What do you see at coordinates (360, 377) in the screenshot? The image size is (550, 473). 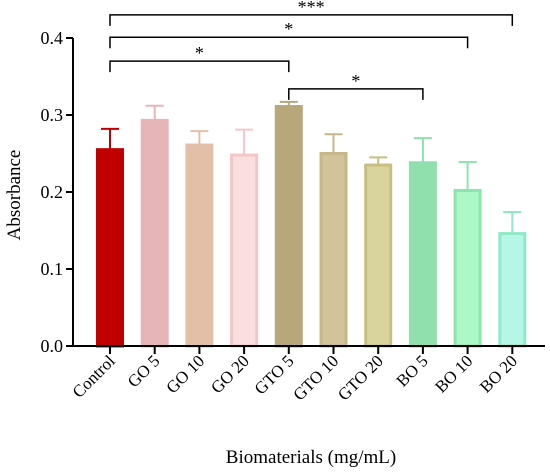 I see `x-tick-label: GTO 20` at bounding box center [360, 377].